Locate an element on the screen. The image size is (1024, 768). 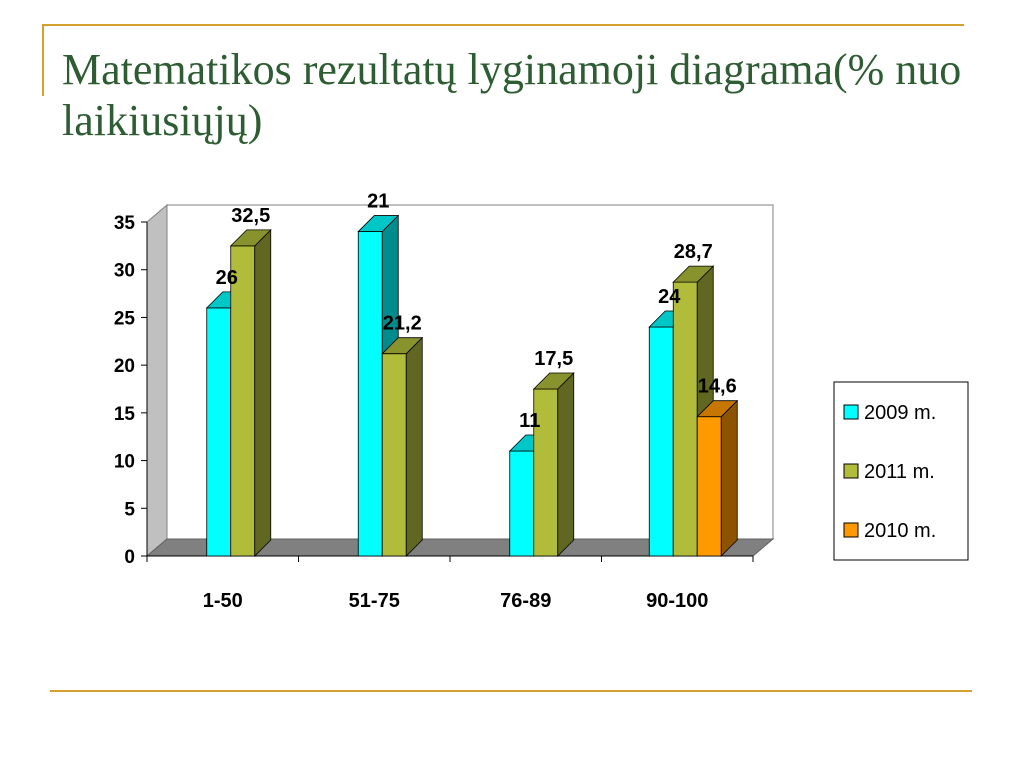
data-label: 21,2 is located at coordinates (402, 324).